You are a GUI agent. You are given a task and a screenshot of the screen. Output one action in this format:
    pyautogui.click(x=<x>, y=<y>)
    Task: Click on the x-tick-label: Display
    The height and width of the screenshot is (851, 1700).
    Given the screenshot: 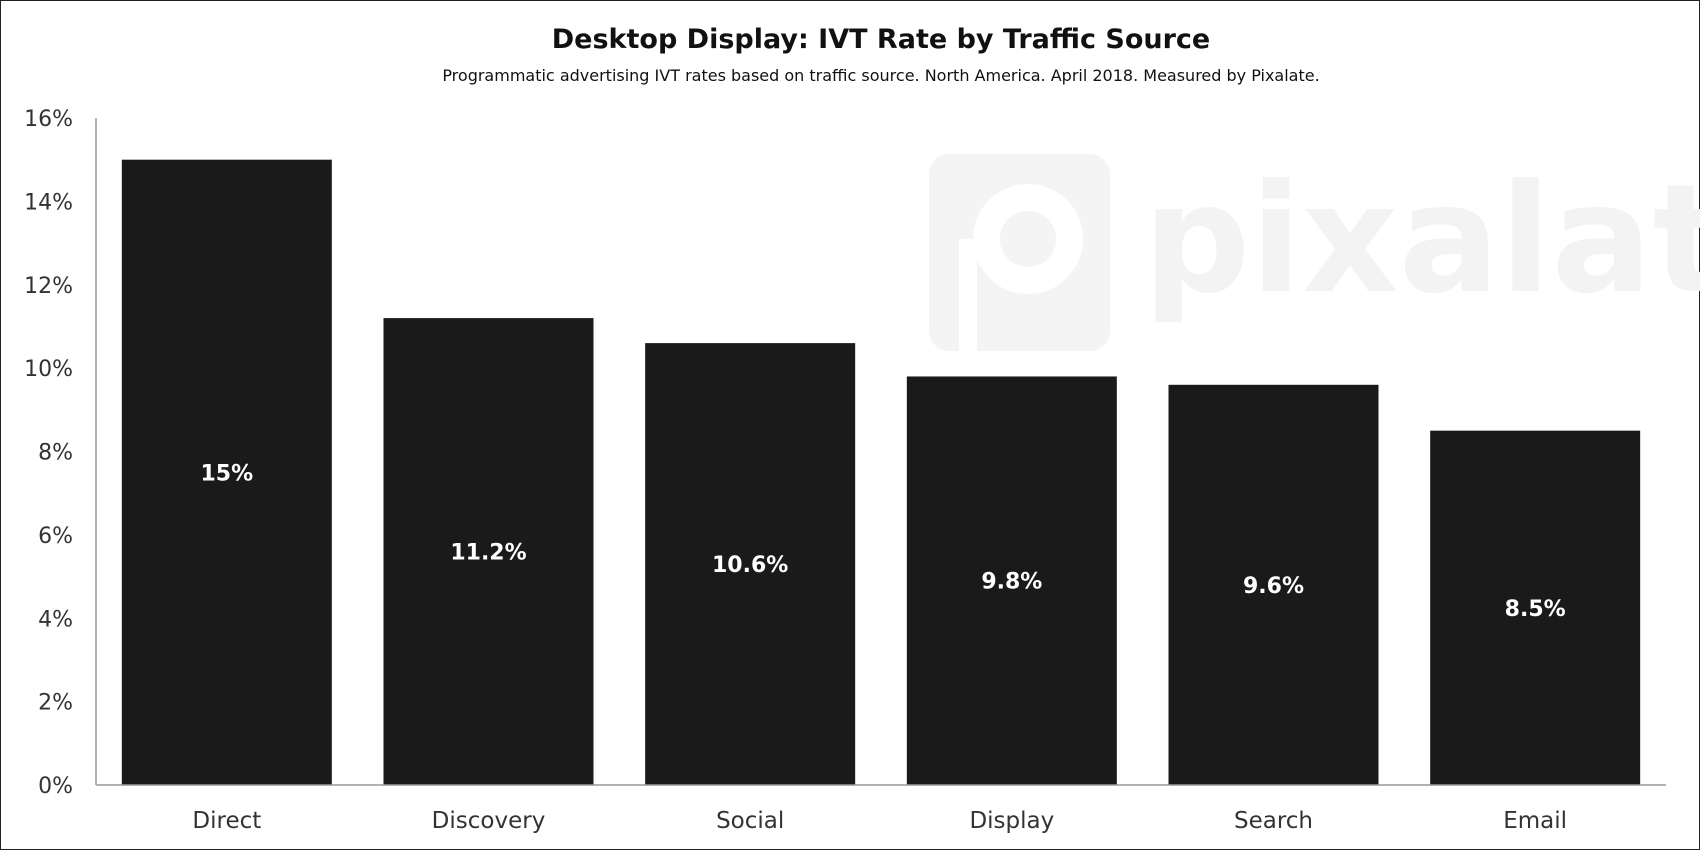 What is the action you would take?
    pyautogui.click(x=1011, y=821)
    